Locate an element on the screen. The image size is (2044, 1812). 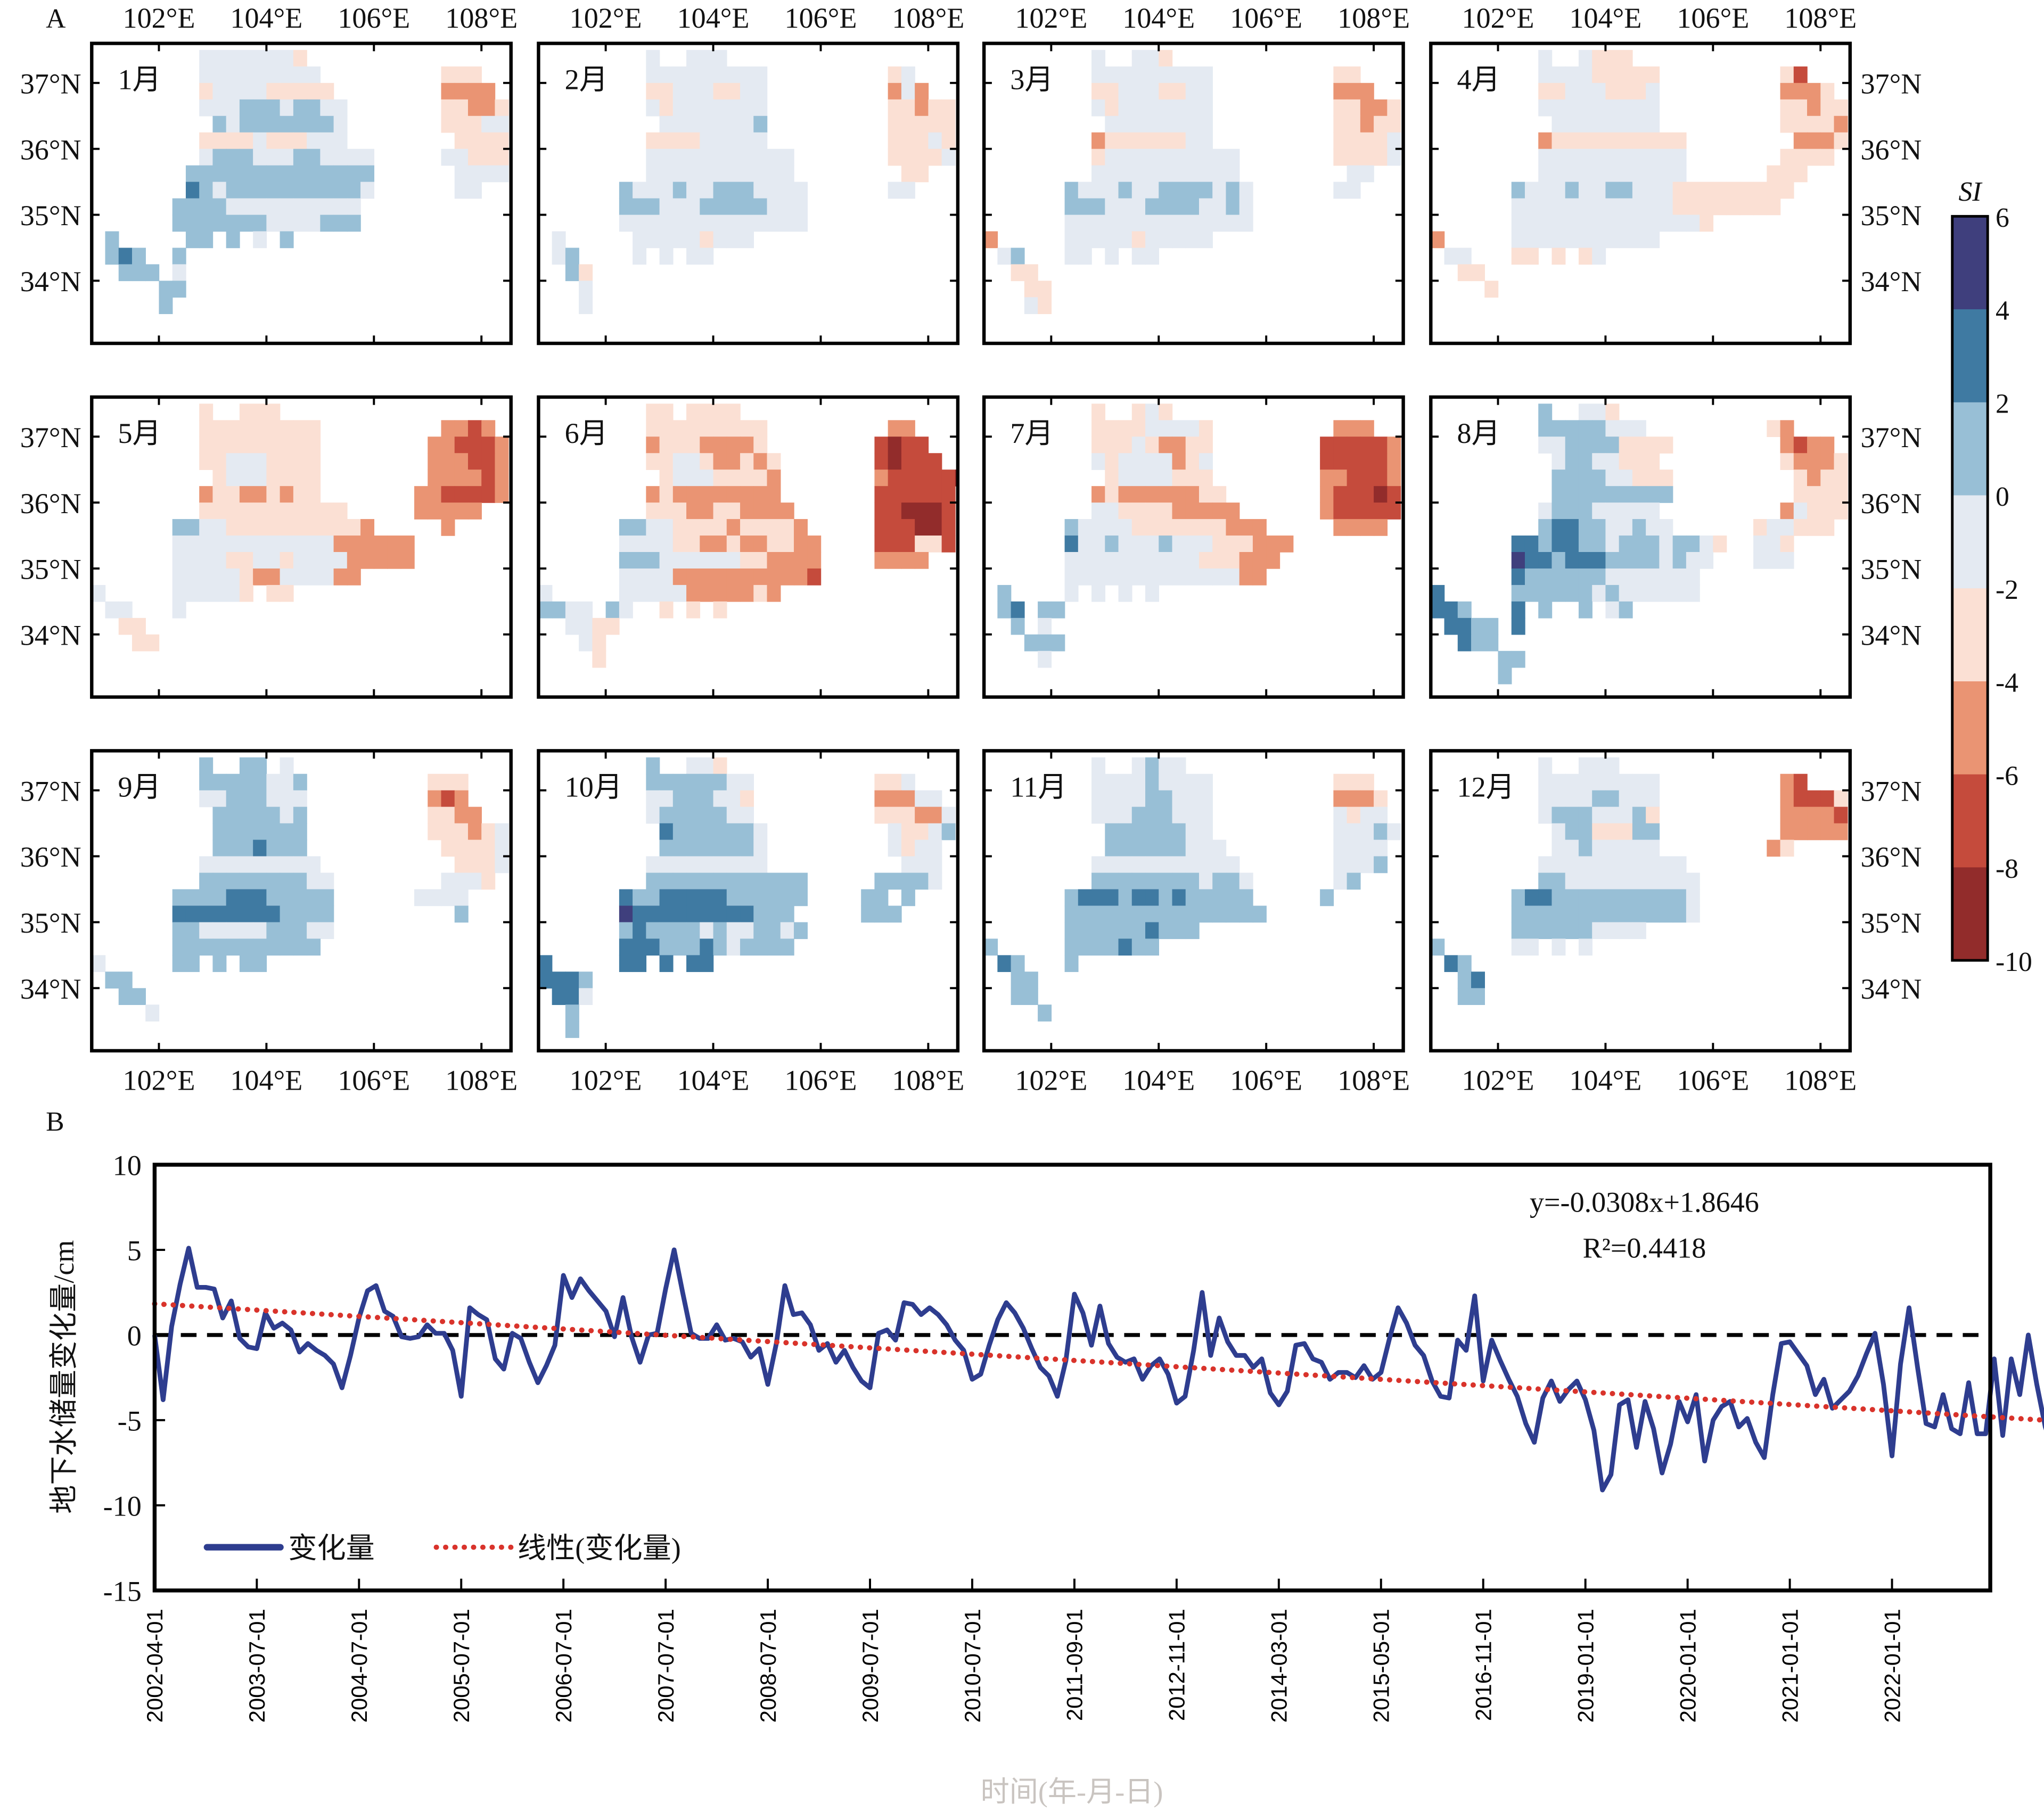
lon-tick-label: 104°E is located at coordinates (713, 1081).